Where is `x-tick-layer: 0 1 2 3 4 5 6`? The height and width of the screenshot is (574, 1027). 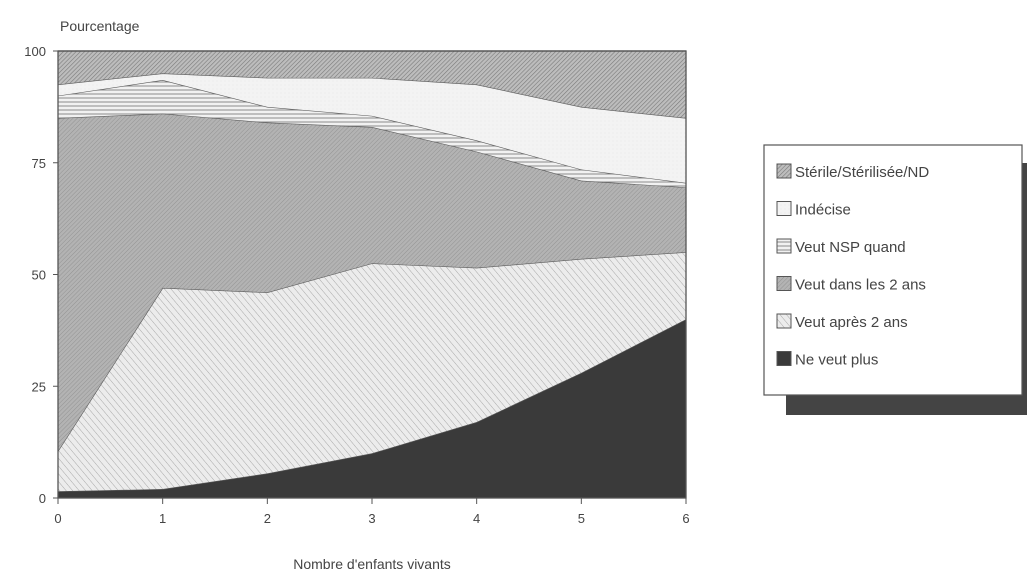
x-tick-layer: 0 1 2 3 4 5 6 is located at coordinates (372, 512).